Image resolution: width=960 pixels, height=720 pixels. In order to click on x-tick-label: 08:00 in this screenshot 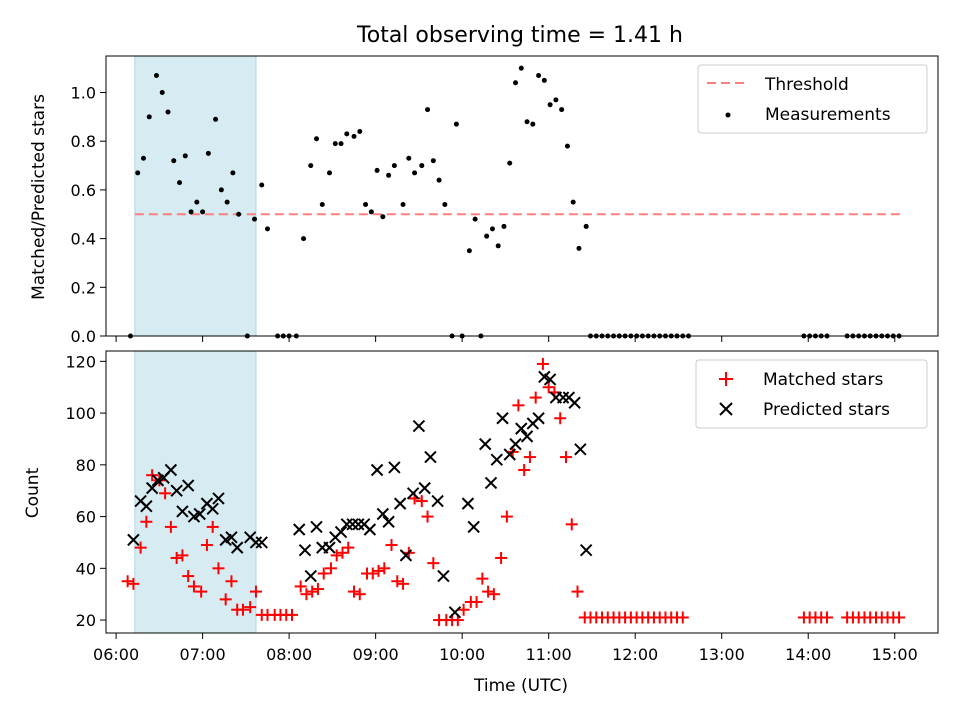, I will do `click(289, 654)`.